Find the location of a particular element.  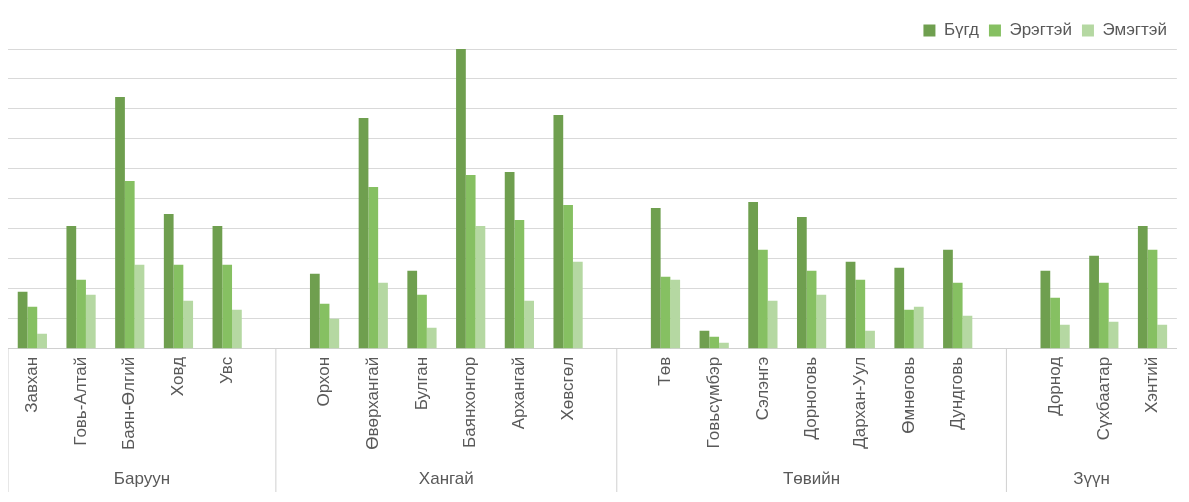

x-tick-label: Увс is located at coordinates (226, 370).